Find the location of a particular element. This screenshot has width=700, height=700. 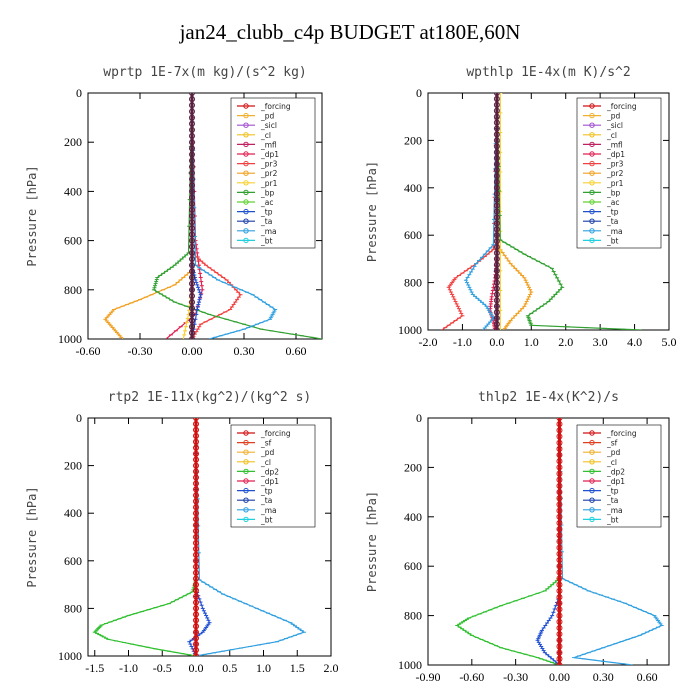

y-axis-label: Pressure [hPa] is located at coordinates (32, 215).